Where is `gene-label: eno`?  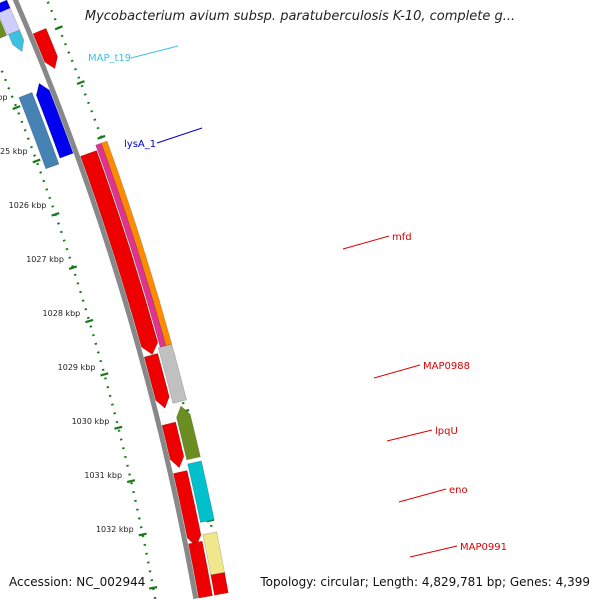 gene-label: eno is located at coordinates (458, 490).